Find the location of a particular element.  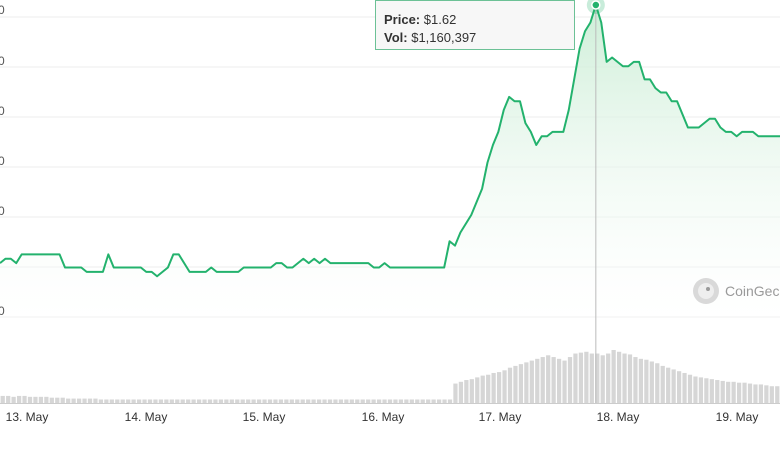

tooltip-price-row: Price: $1.62 is located at coordinates (475, 20).